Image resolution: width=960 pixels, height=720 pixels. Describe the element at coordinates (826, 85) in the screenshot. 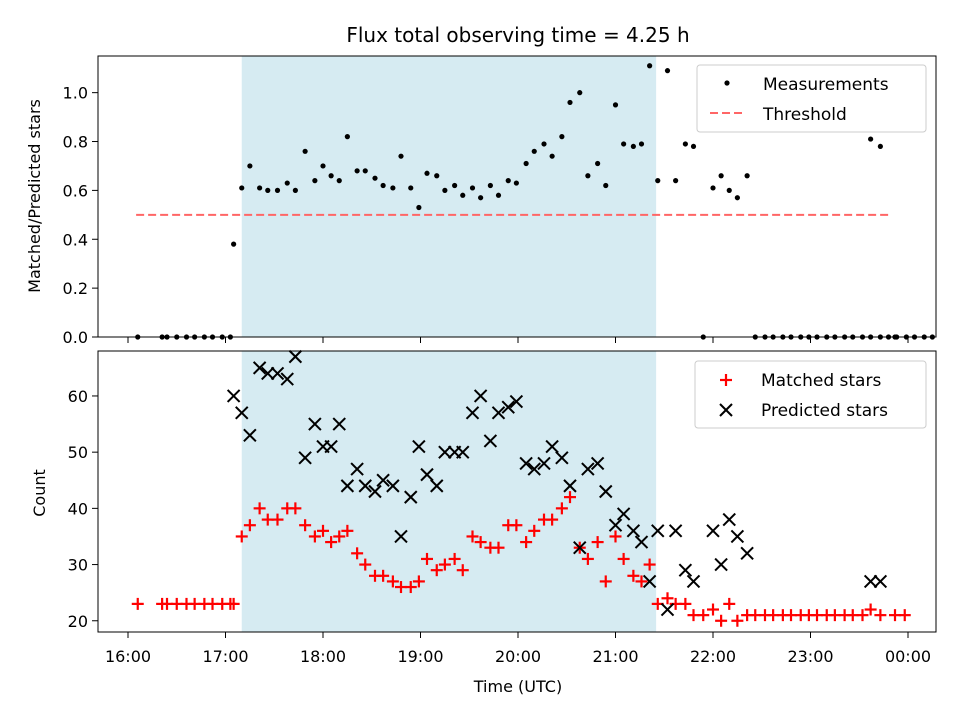

I see `legend-measurements-label: Measurements` at that location.